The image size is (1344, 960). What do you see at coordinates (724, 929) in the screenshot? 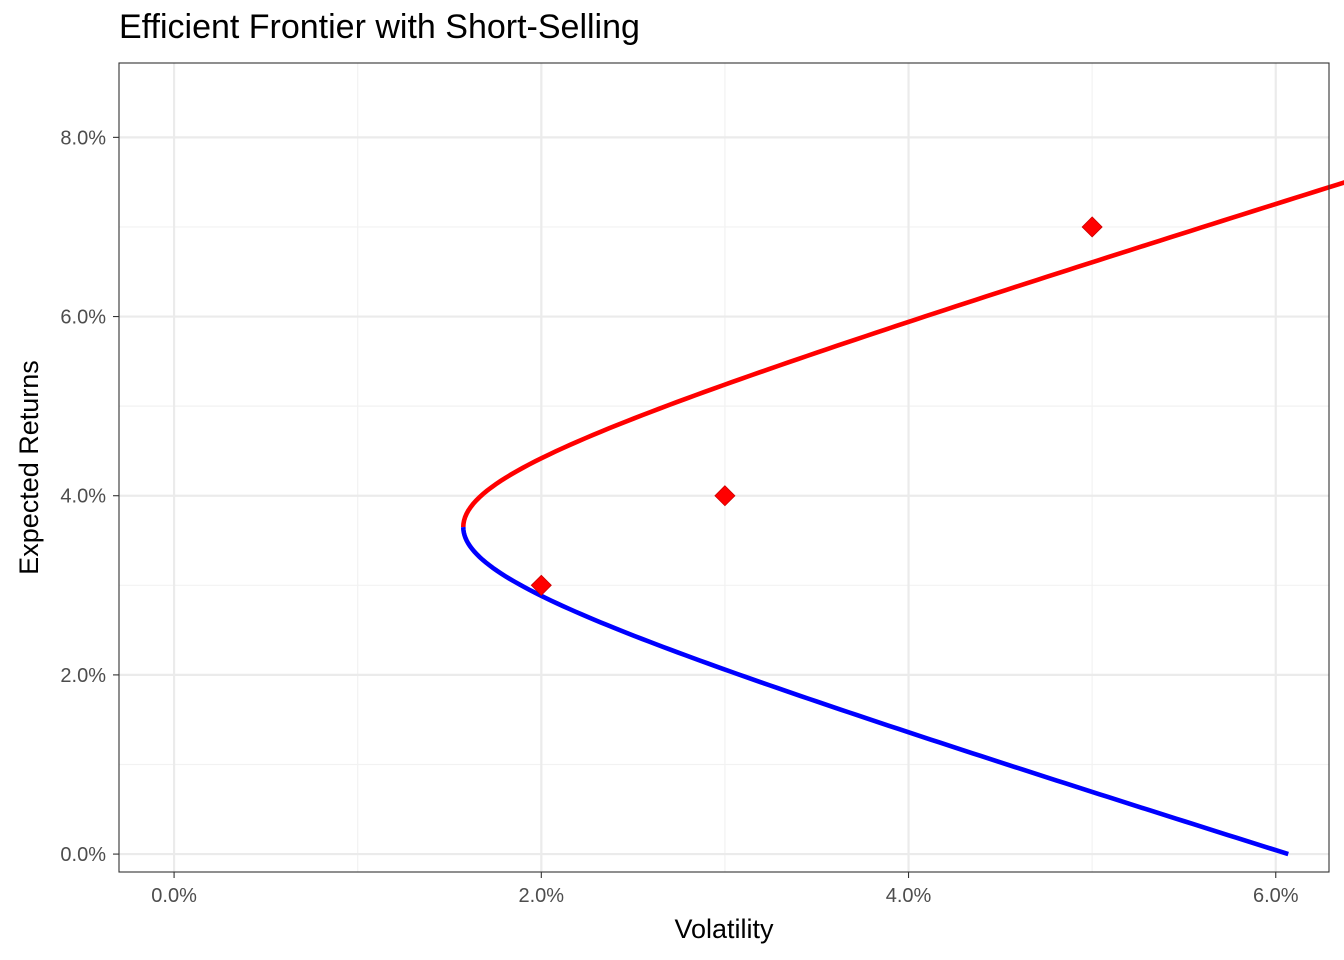
I see `x-axis-title: Volatility` at bounding box center [724, 929].